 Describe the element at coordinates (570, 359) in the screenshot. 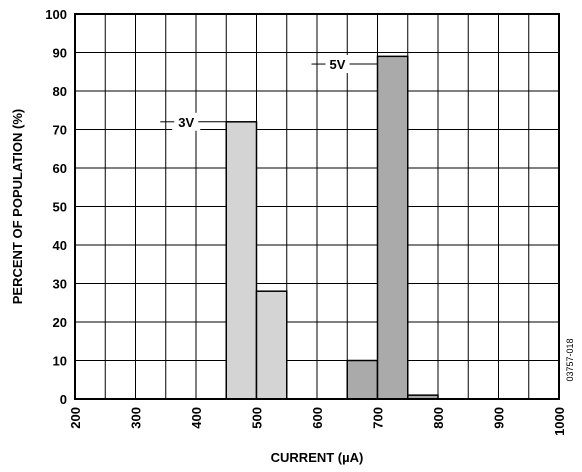

I see `figure-id: 03757-018` at that location.